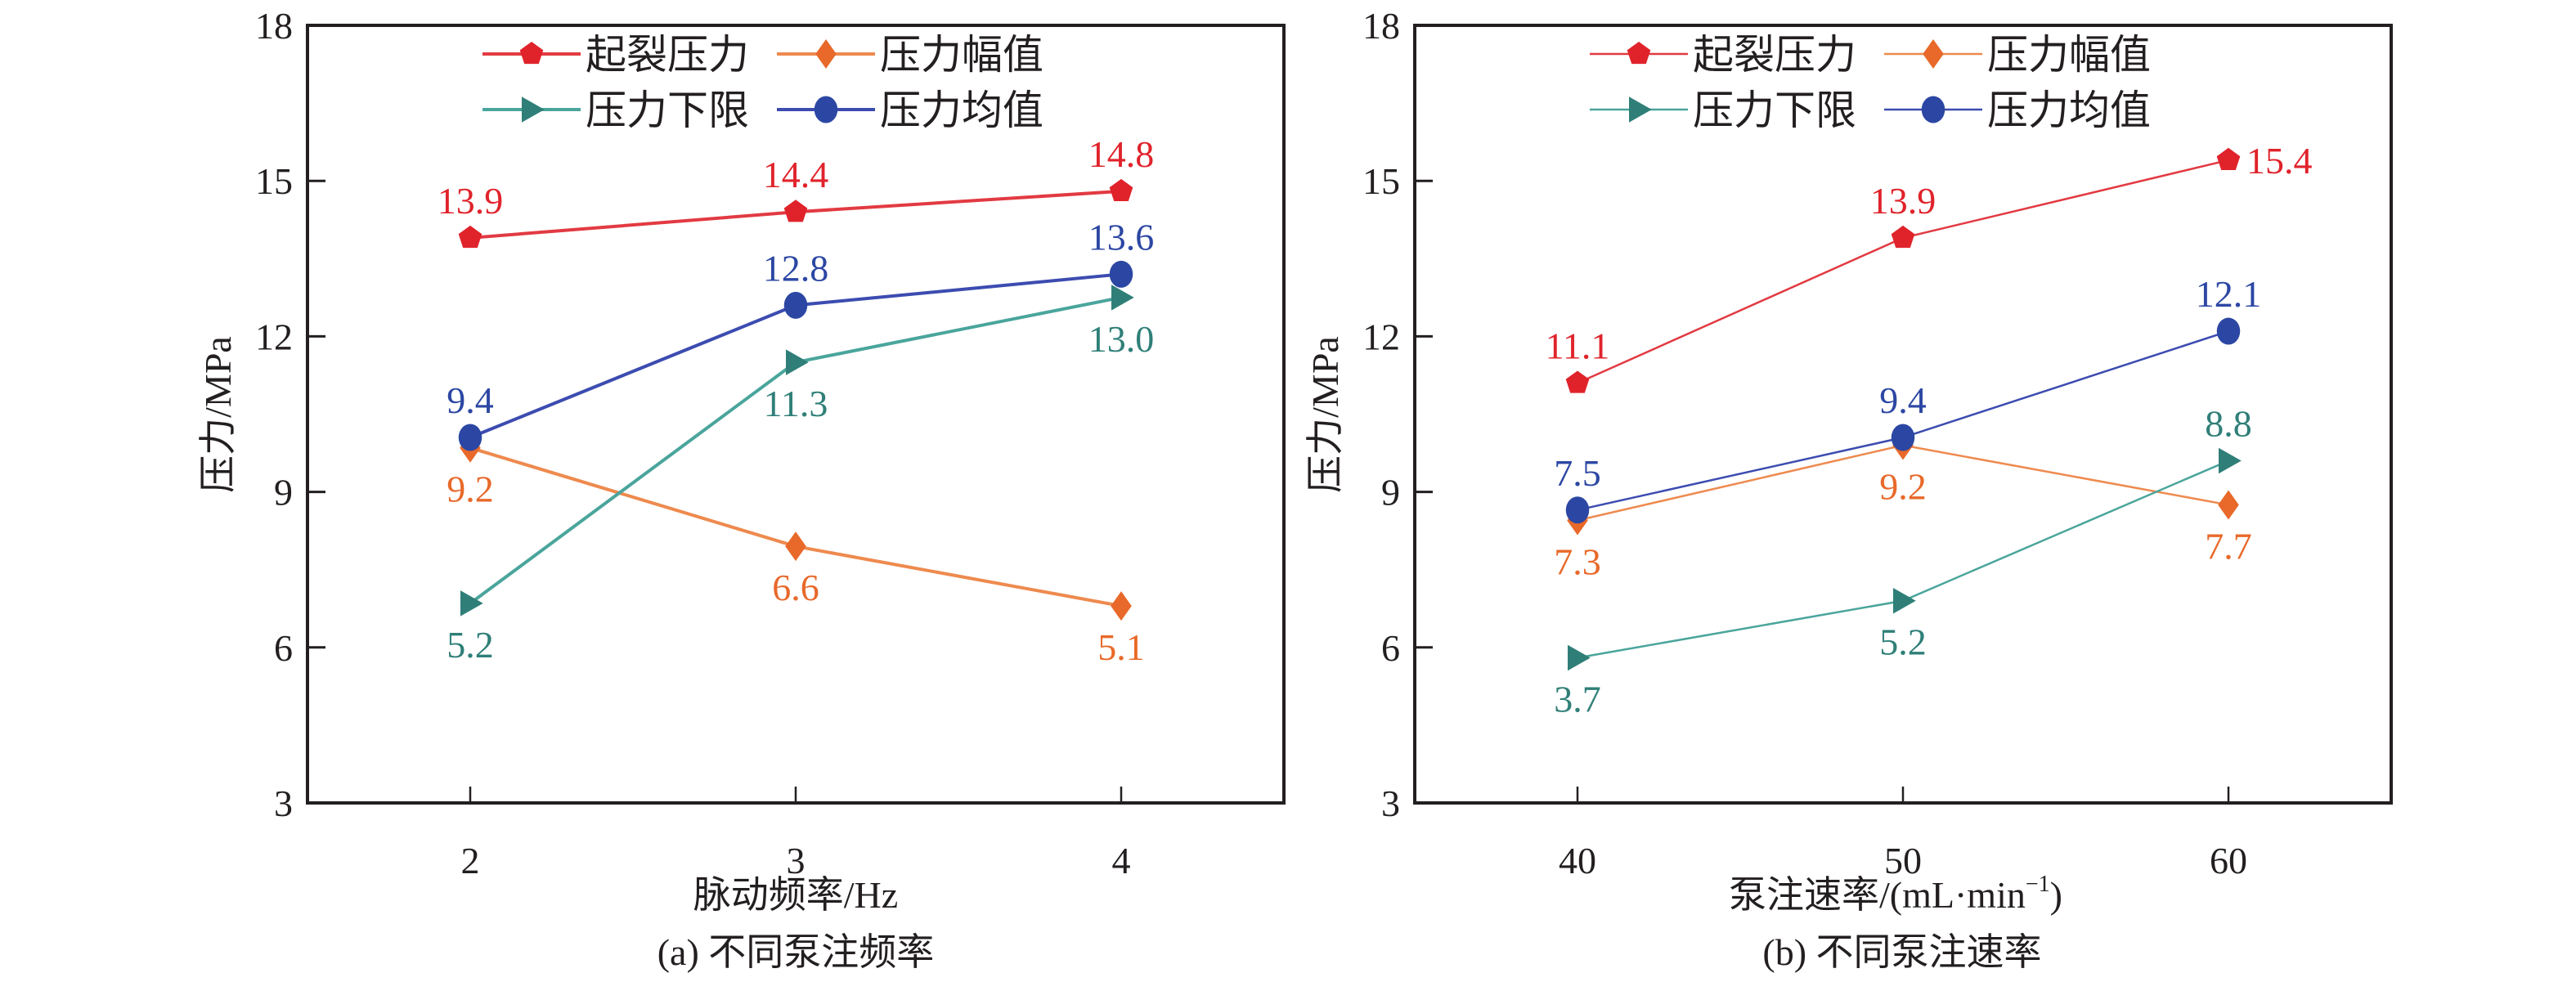  Describe the element at coordinates (1577, 561) in the screenshot. I see `data-label: 7.3` at that location.